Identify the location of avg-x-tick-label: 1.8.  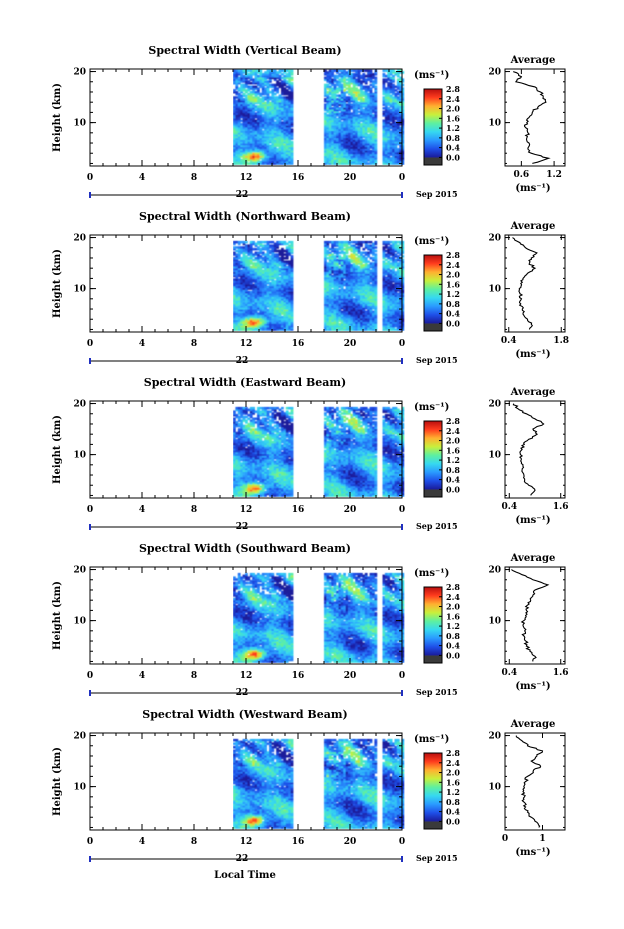
(561, 341).